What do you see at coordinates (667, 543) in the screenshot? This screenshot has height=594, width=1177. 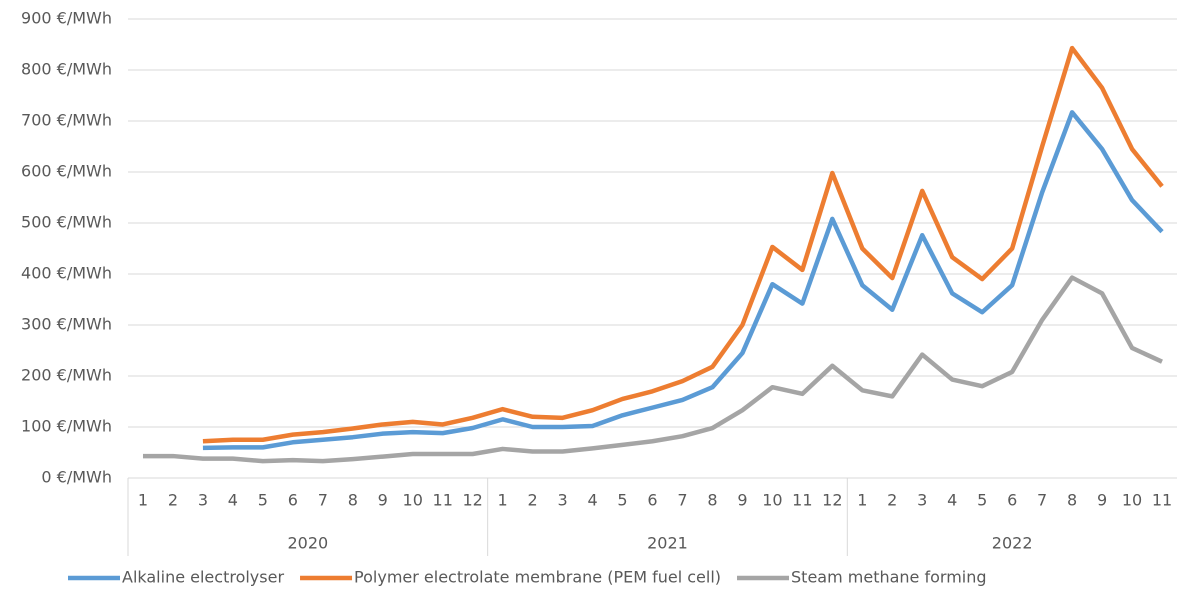 I see `x-group-label: 2021` at bounding box center [667, 543].